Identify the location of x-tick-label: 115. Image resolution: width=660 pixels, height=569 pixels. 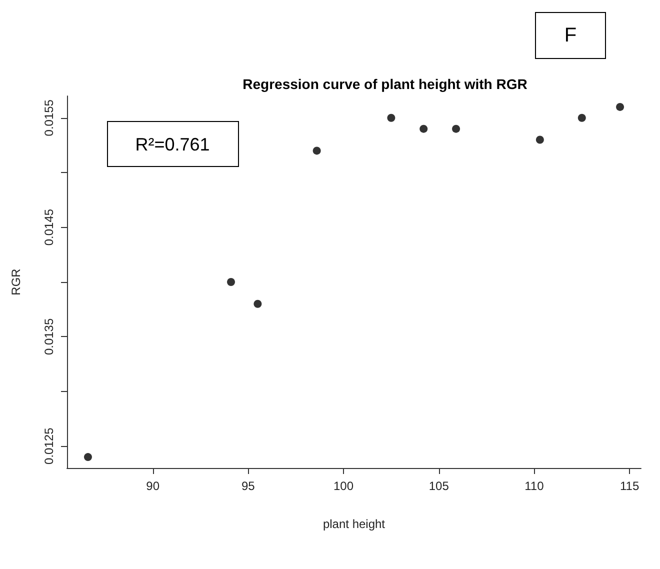
(630, 486).